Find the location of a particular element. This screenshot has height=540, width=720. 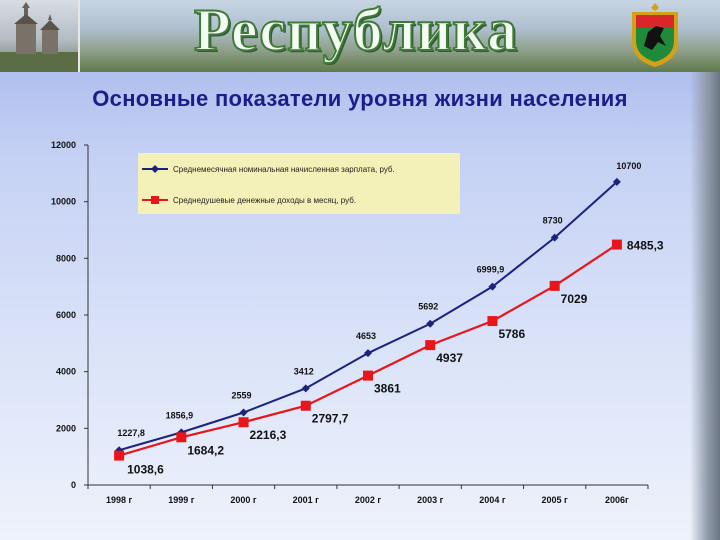

x-tick-label: 2004 г is located at coordinates (492, 500).